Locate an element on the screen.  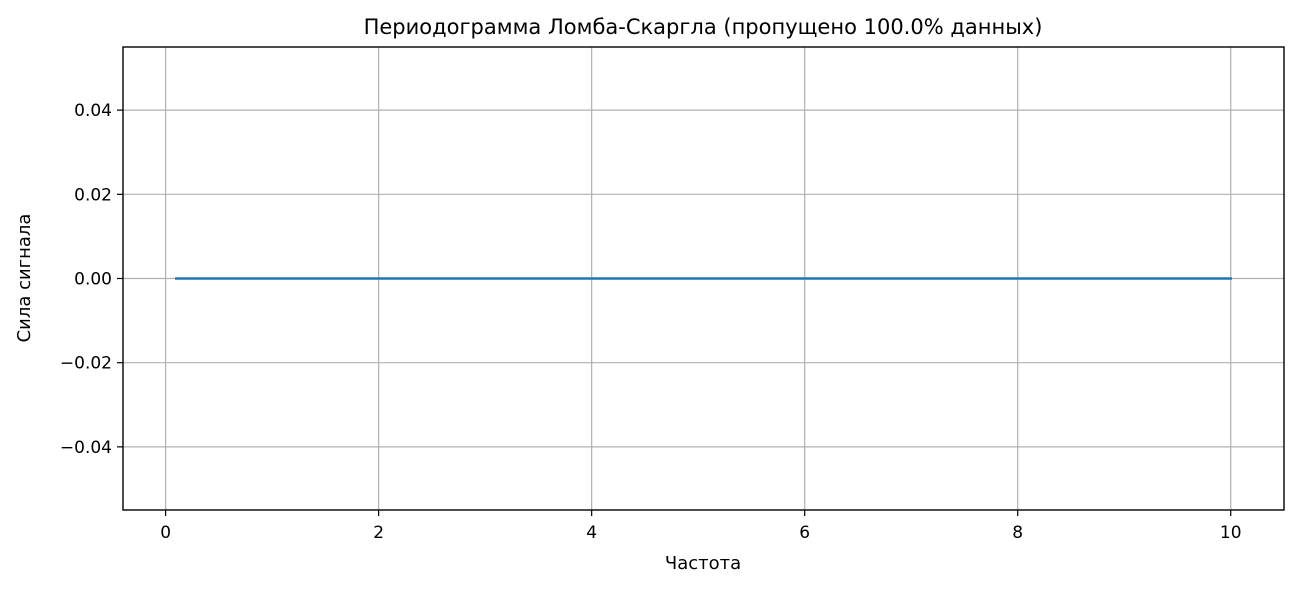
y-tick-label: −0.04 is located at coordinates (86, 448).